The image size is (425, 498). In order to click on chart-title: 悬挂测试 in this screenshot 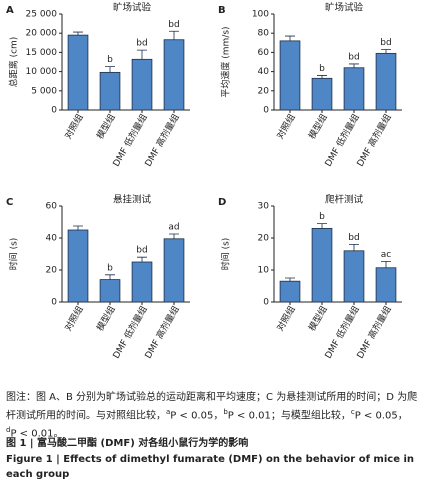, I will do `click(132, 200)`.